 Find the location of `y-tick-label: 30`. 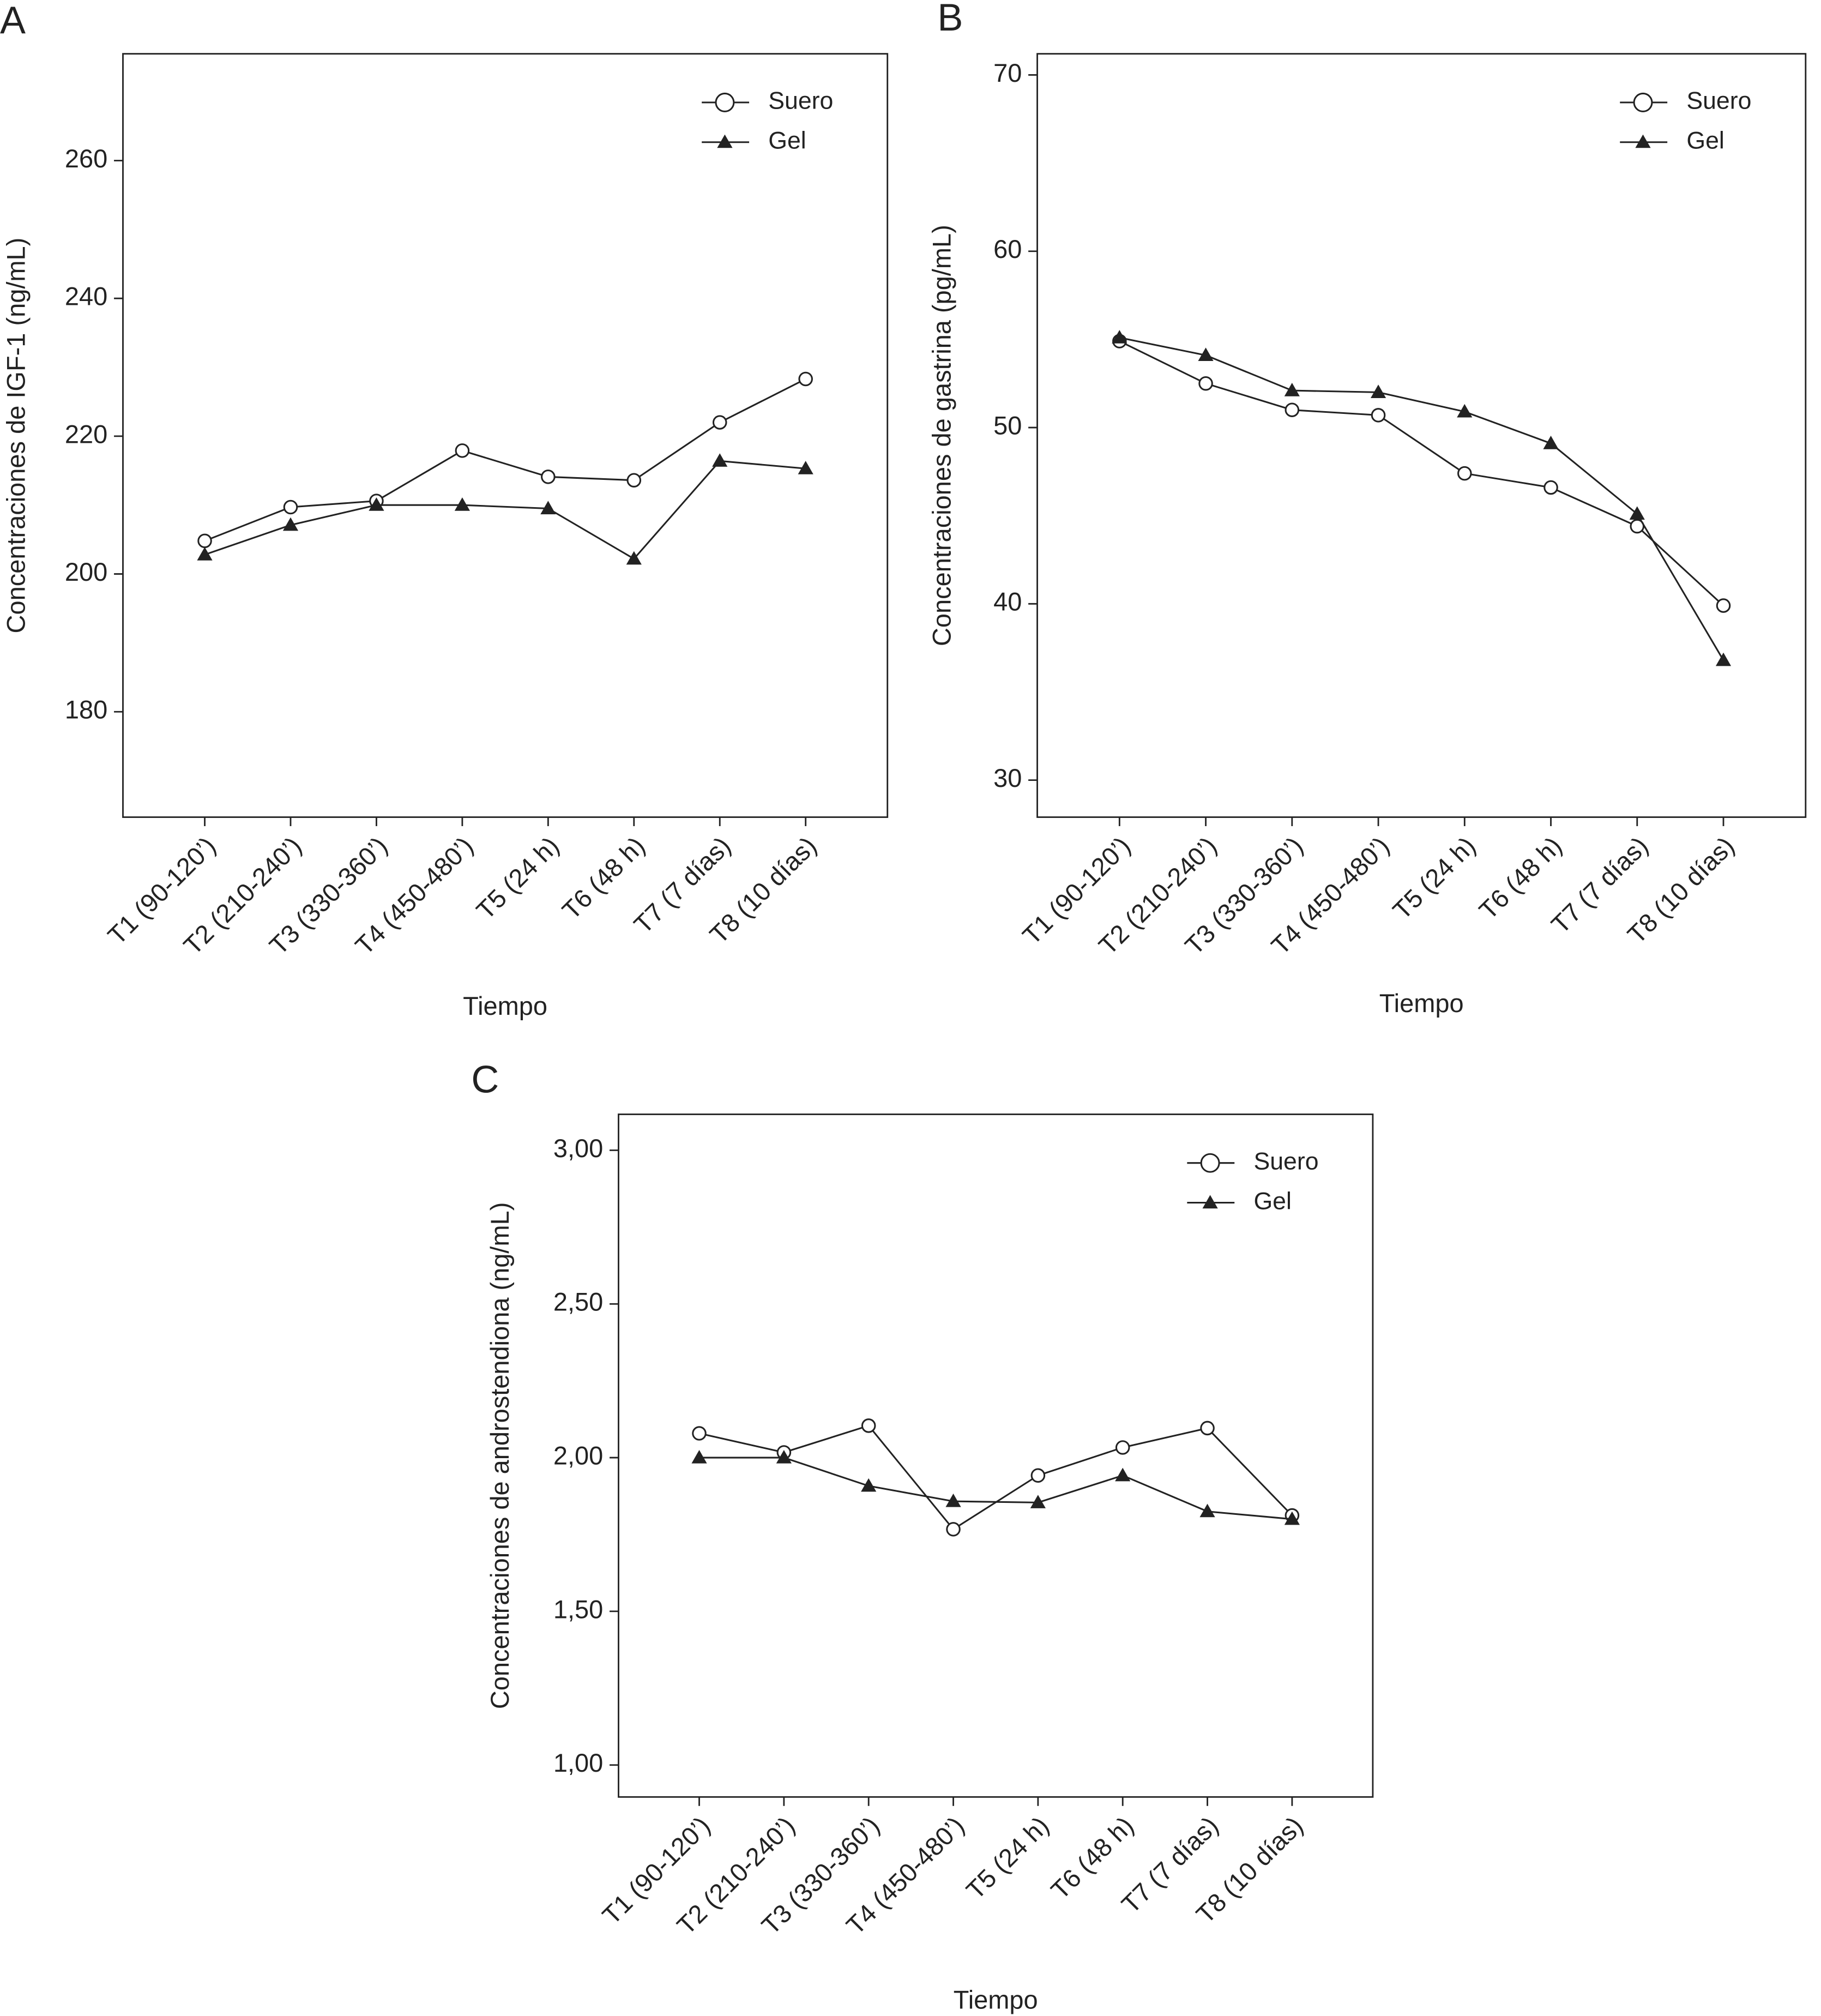

y-tick-label: 30 is located at coordinates (1008, 777).